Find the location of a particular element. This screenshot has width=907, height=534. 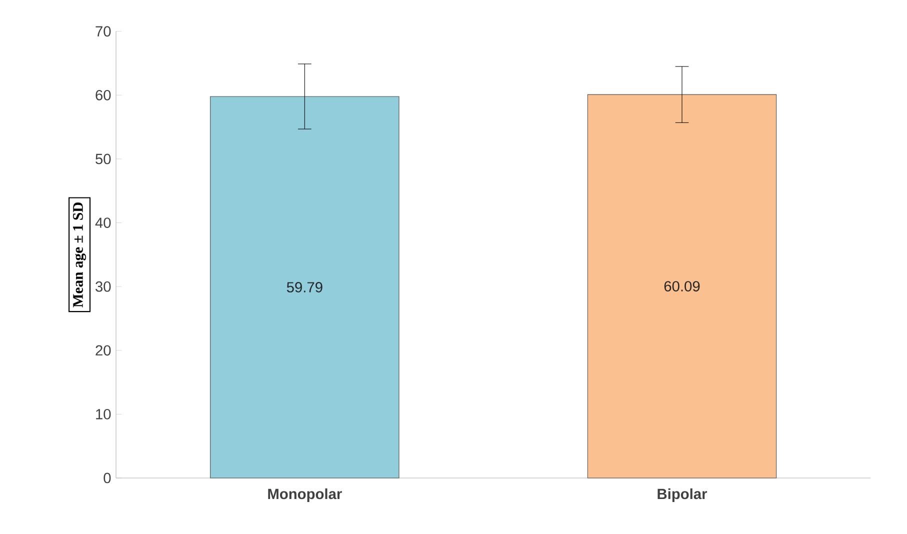

y-tick-label: 20 is located at coordinates (103, 350).